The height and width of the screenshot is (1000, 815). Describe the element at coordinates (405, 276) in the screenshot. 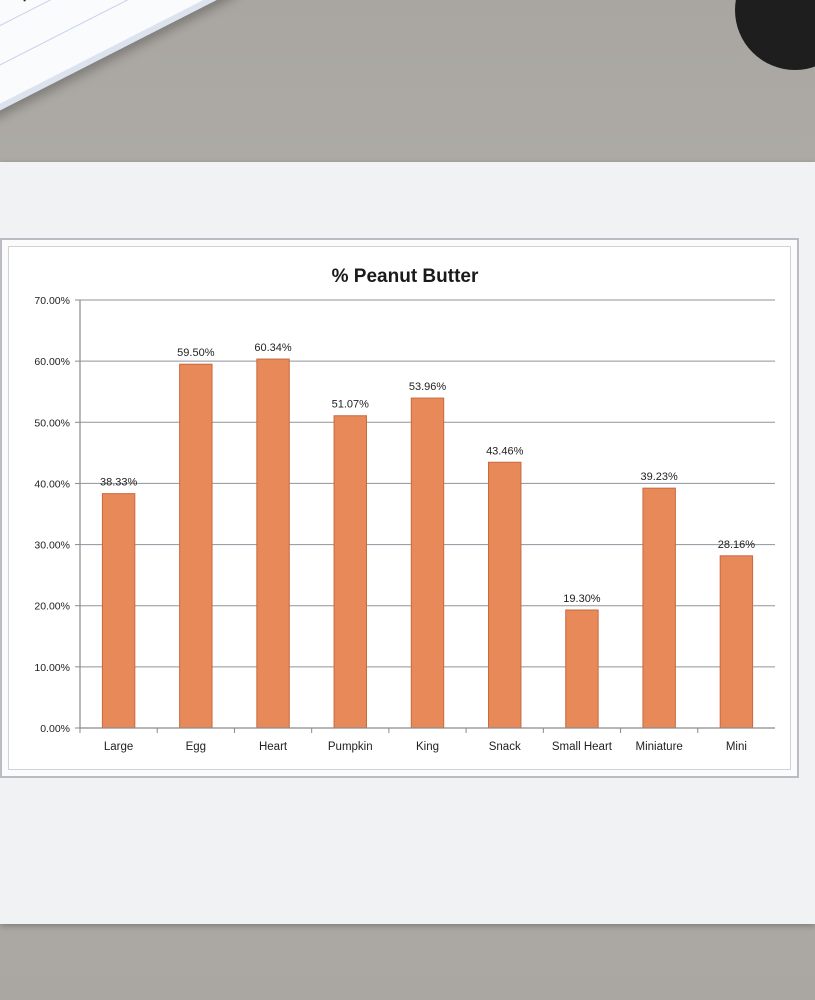

I see `chart-title: % Peanut Butter` at that location.